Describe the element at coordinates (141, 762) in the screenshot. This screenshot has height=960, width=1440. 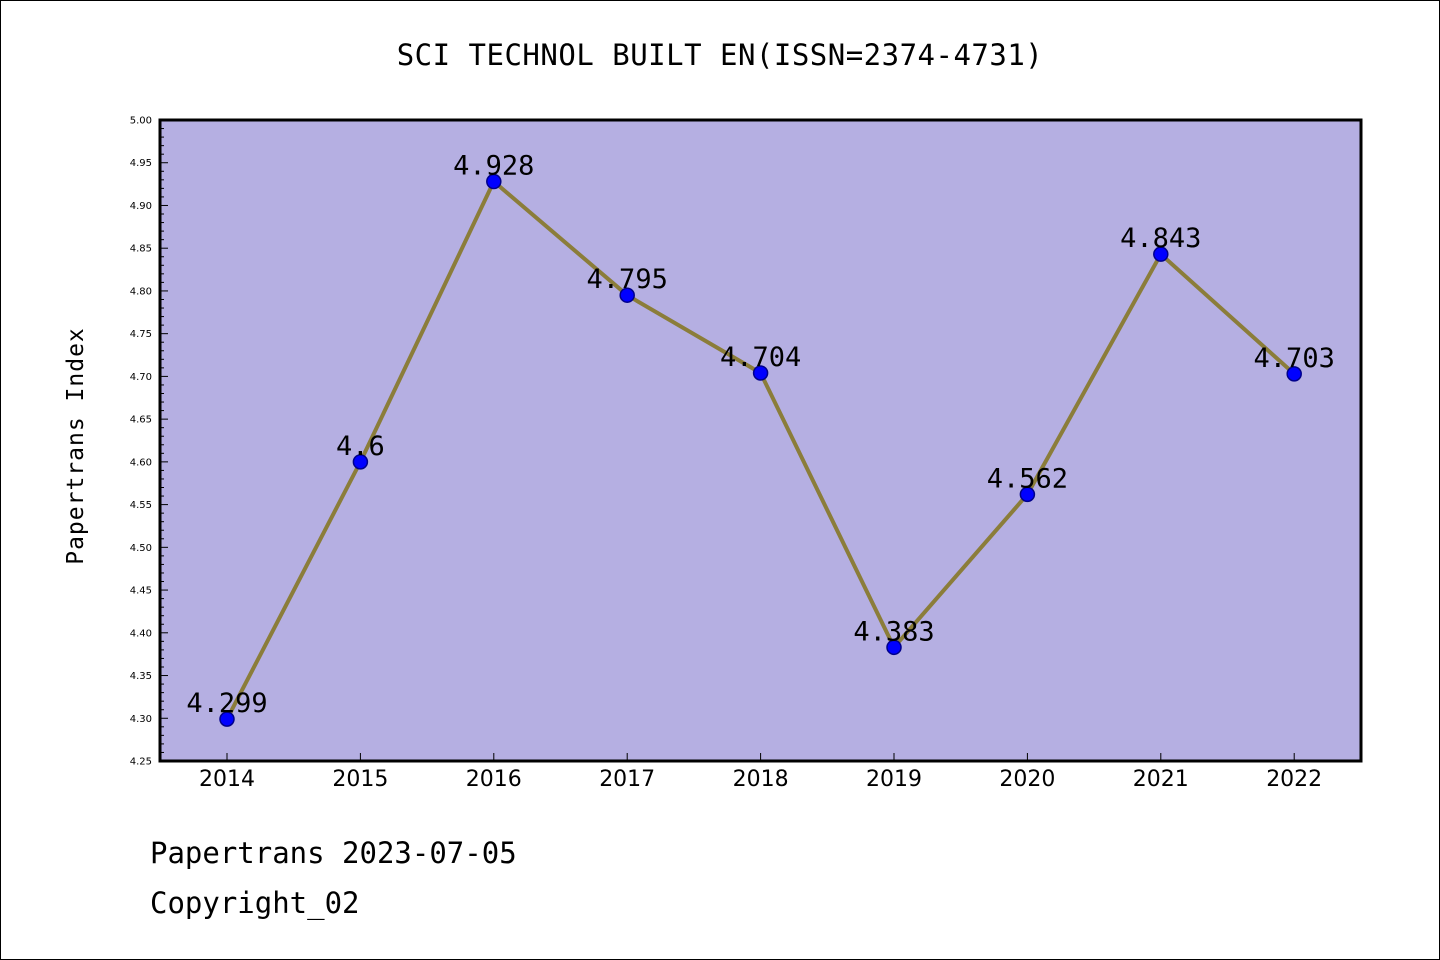
I see `y-tick-label: 4.25` at that location.